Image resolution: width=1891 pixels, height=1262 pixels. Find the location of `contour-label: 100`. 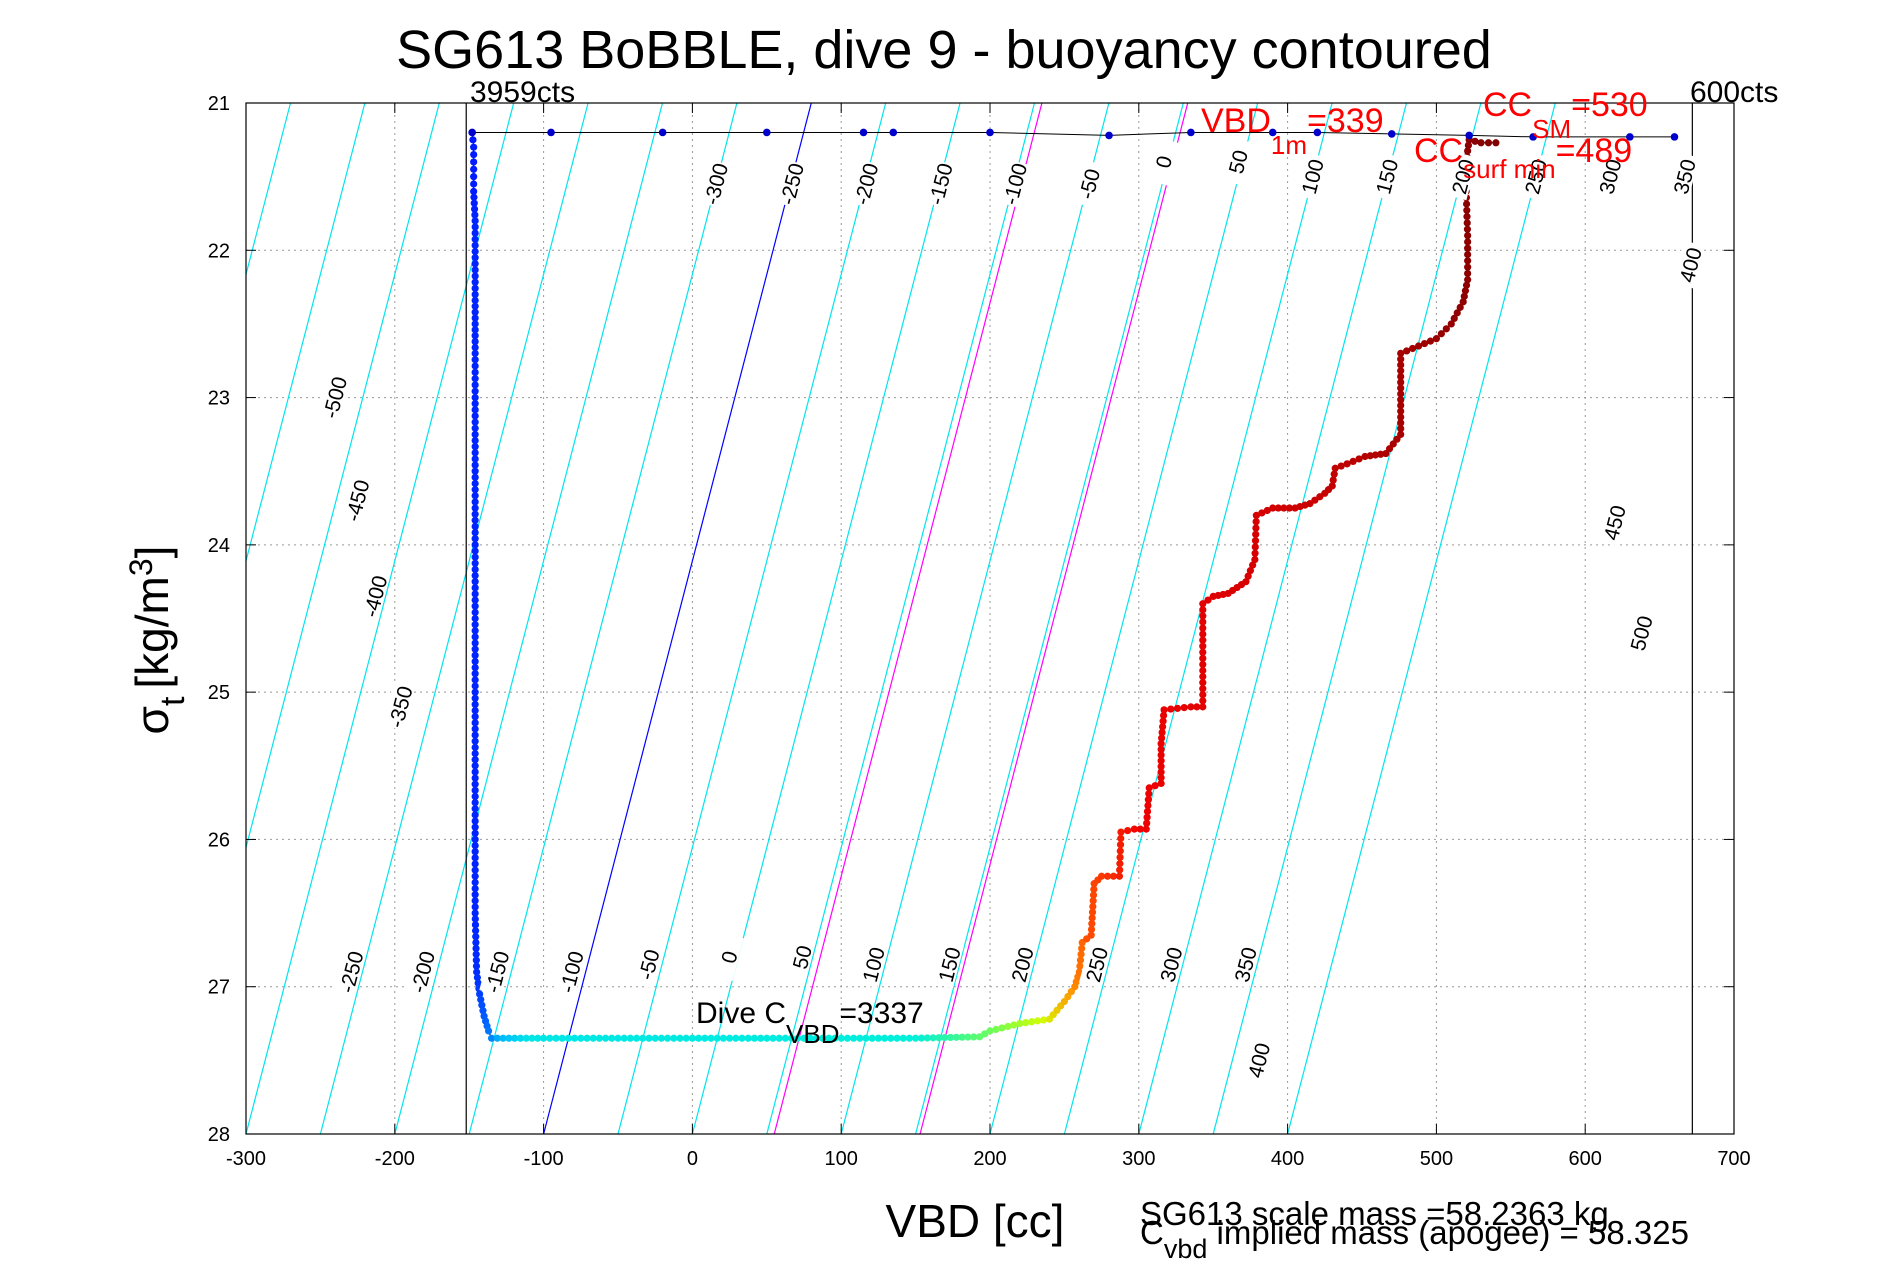

contour-label: 100 is located at coordinates (874, 965).